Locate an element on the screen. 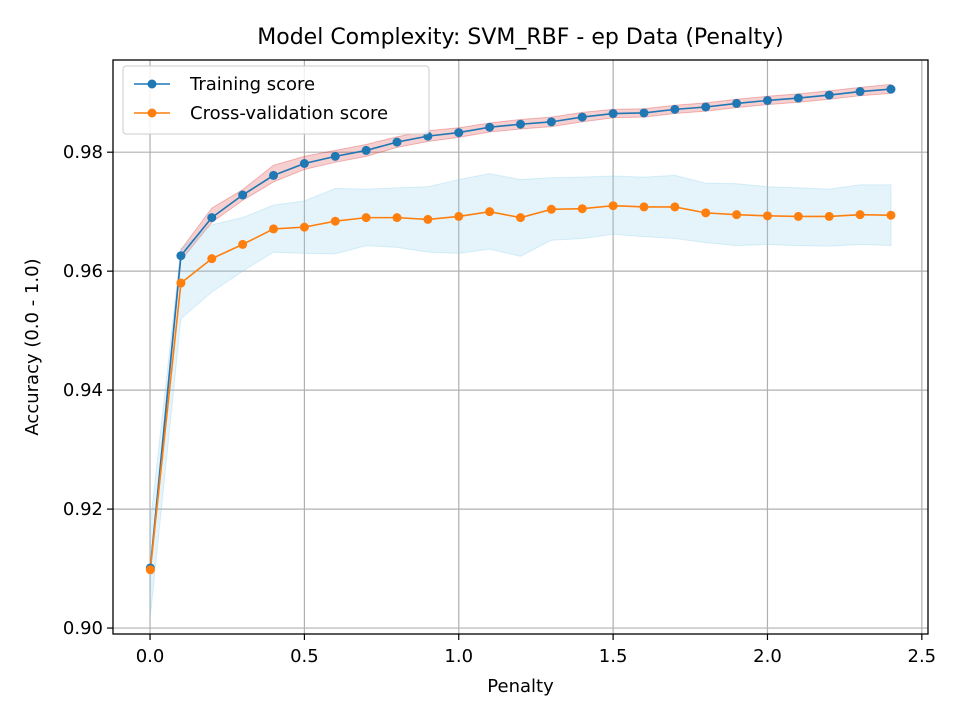  y-tick-label: 0.90 is located at coordinates (83, 628).